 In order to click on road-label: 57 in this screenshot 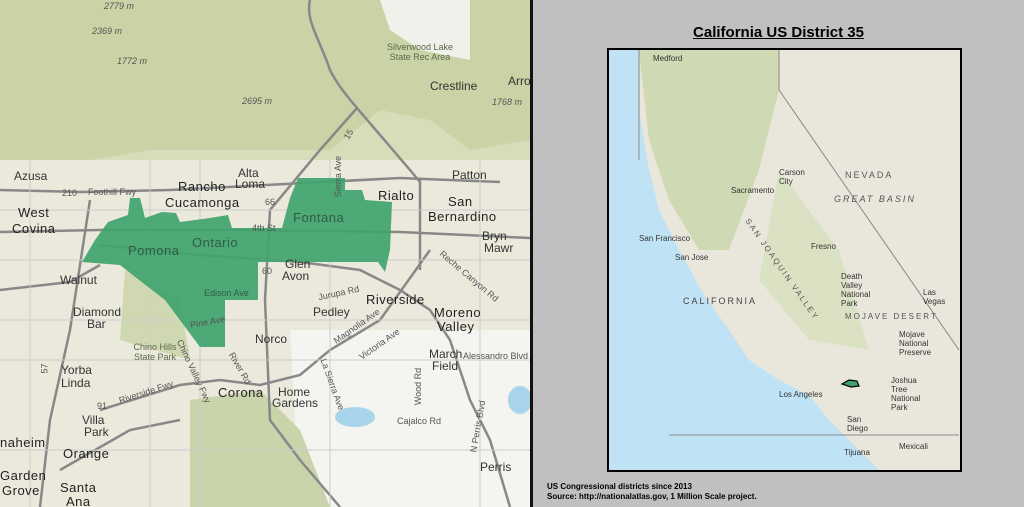, I will do `click(44, 368)`.